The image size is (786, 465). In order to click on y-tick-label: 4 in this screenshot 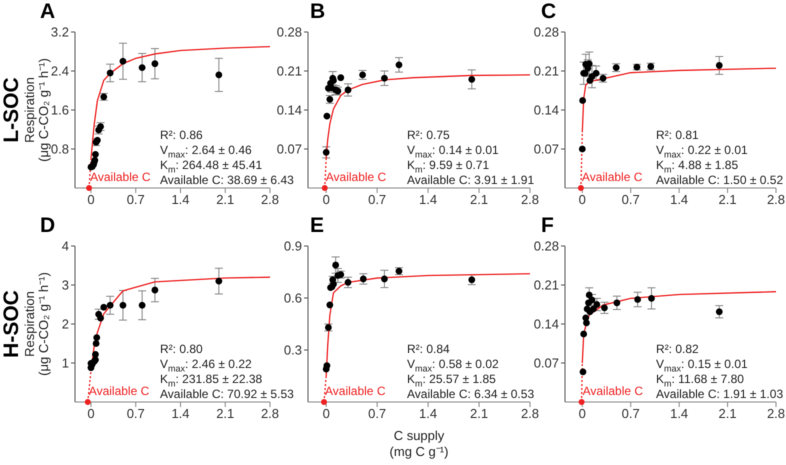, I will do `click(65, 246)`.